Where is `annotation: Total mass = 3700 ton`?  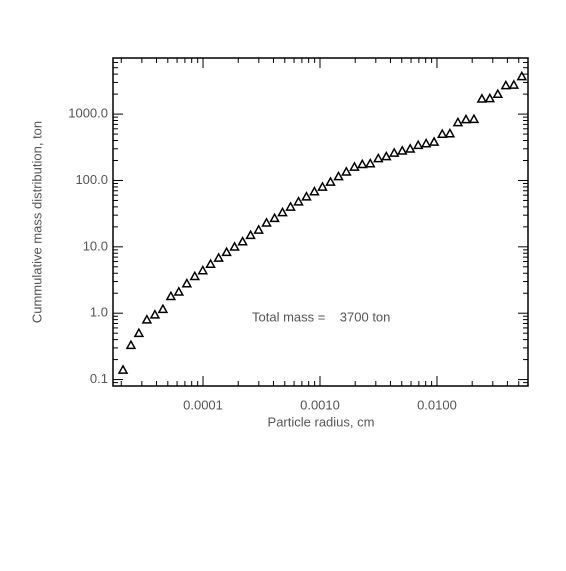 annotation: Total mass = 3700 ton is located at coordinates (321, 316).